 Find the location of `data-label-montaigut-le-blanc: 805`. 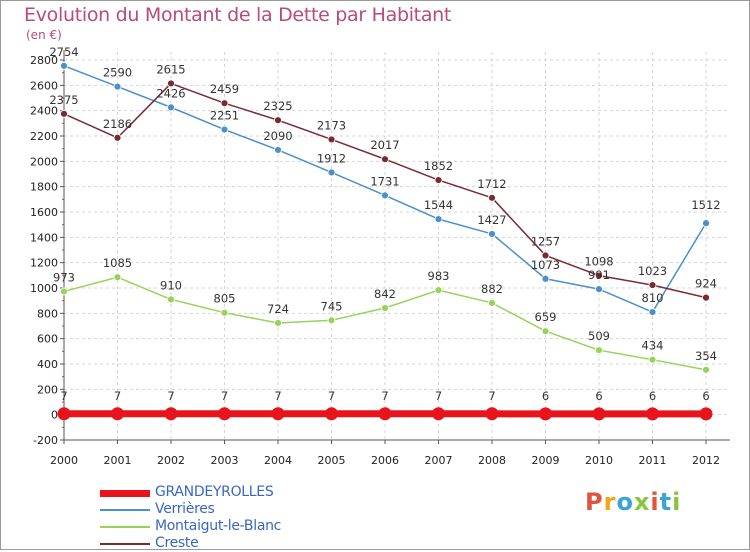

data-label-montaigut-le-blanc: 805 is located at coordinates (225, 299).